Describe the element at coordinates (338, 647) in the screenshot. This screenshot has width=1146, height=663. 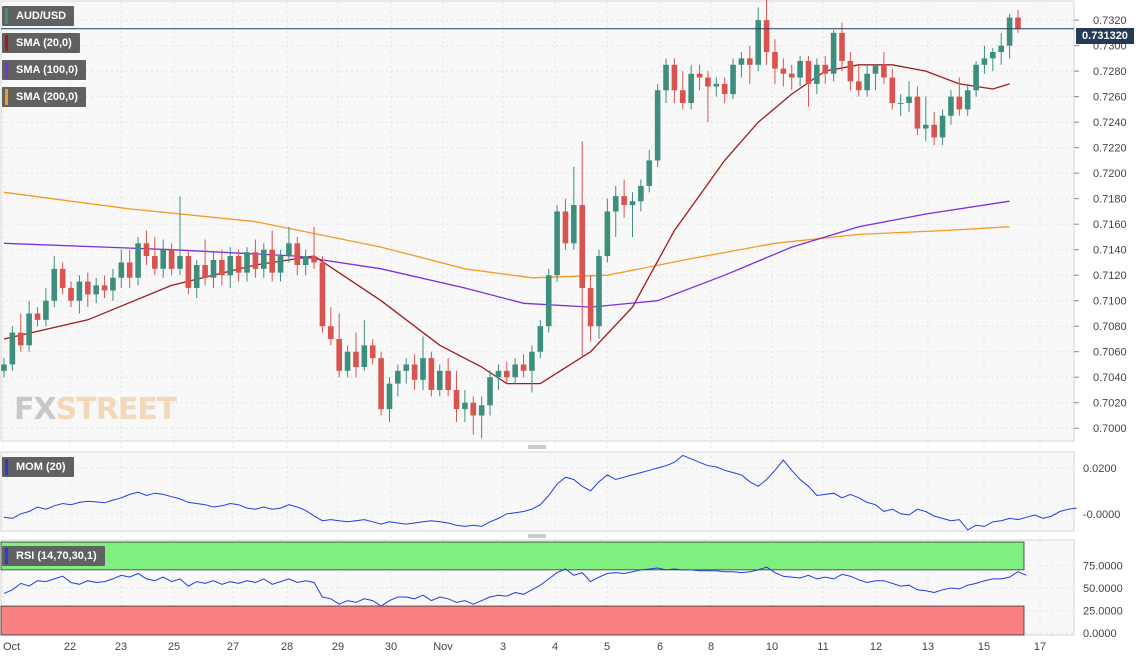
I see `x-tick-label: 29` at that location.